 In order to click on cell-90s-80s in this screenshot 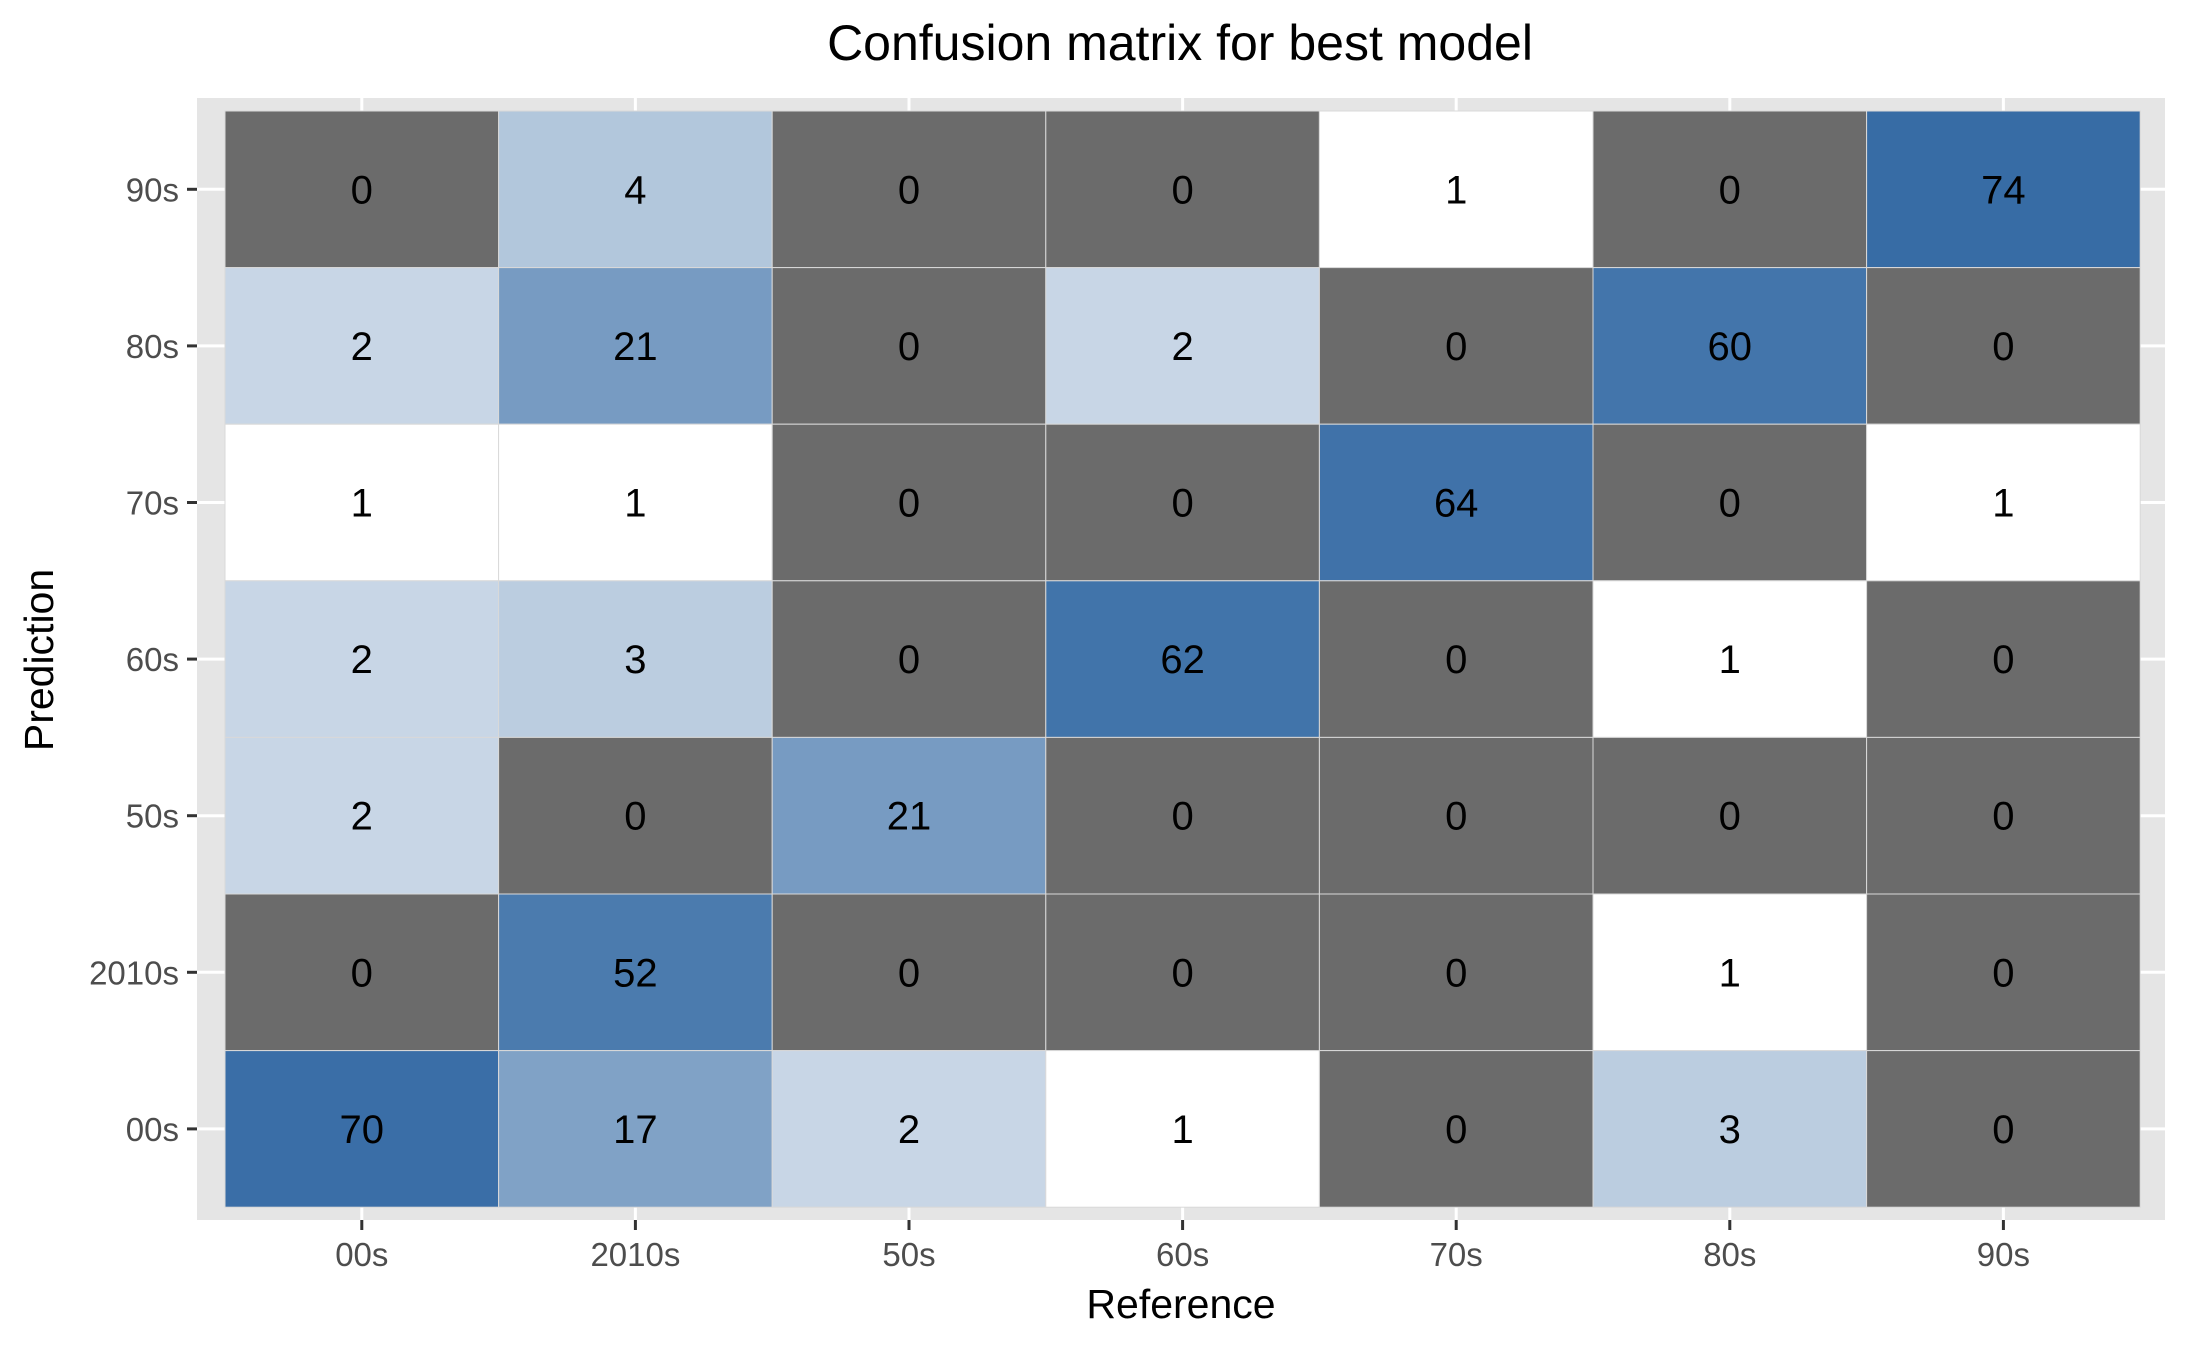, I will do `click(1730, 189)`.